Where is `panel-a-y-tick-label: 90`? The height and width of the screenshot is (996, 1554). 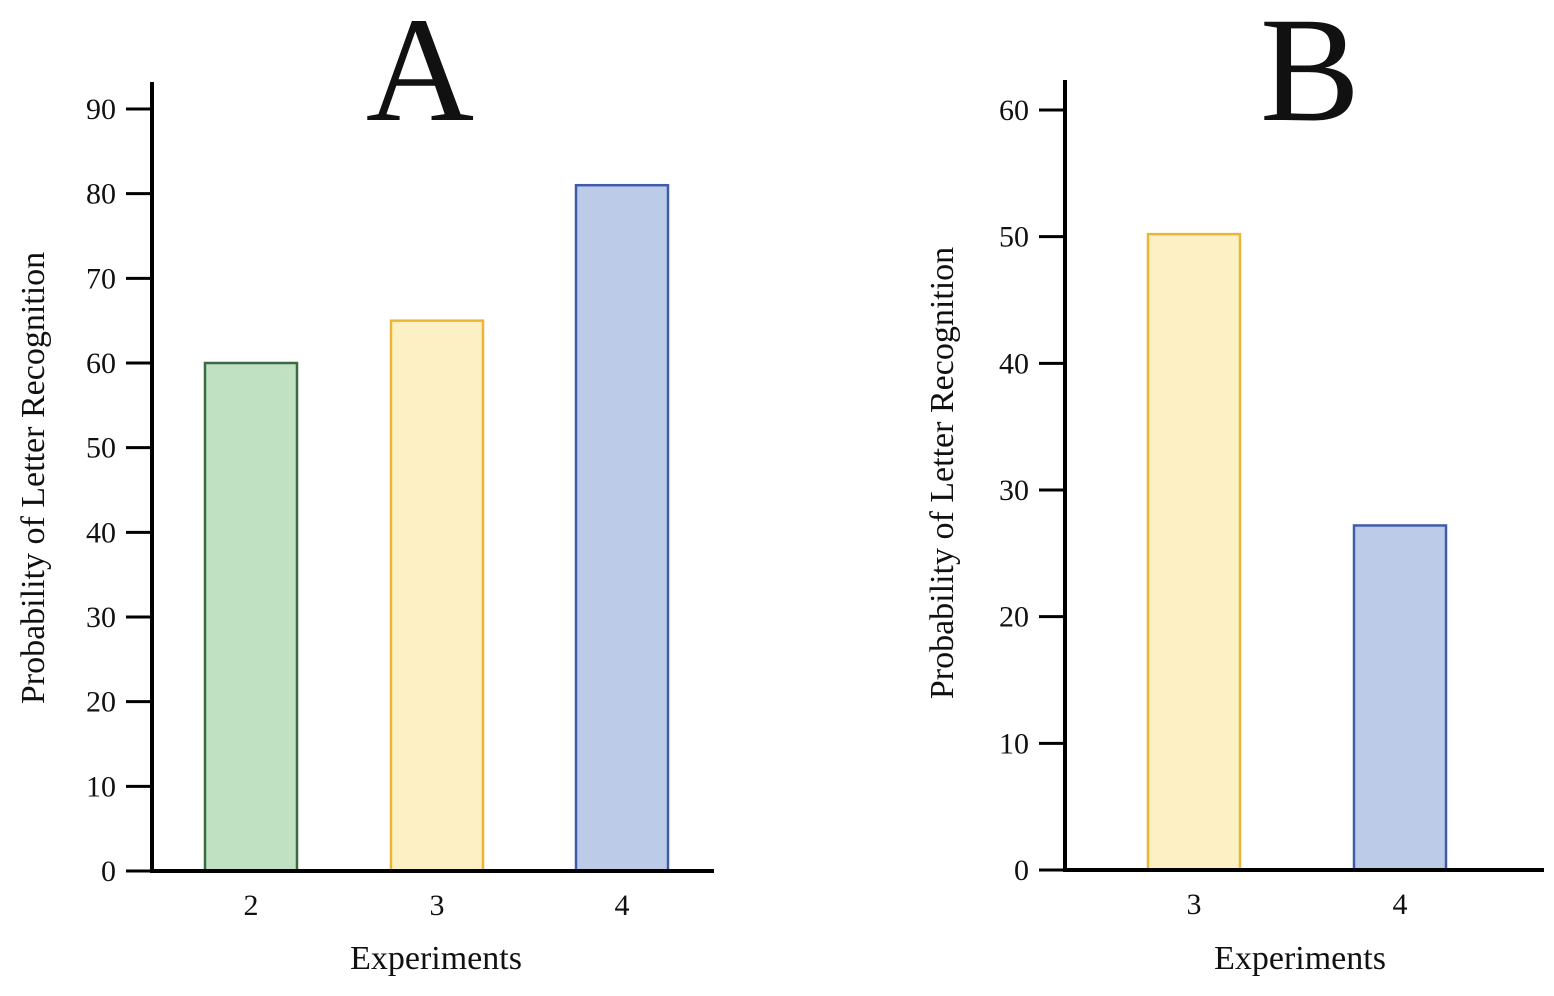
panel-a-y-tick-label: 90 is located at coordinates (101, 109).